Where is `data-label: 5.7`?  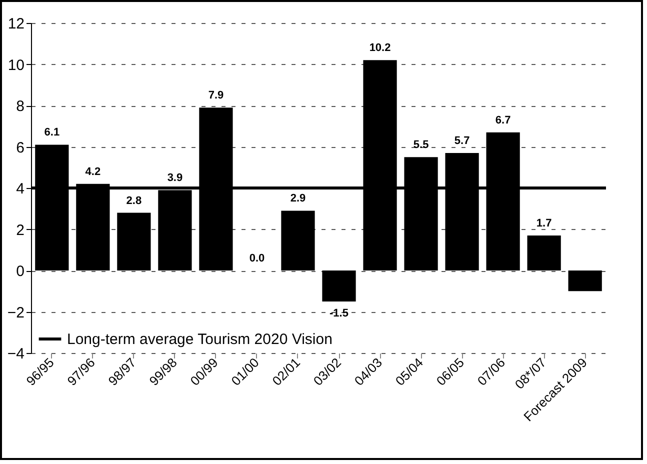 data-label: 5.7 is located at coordinates (462, 140).